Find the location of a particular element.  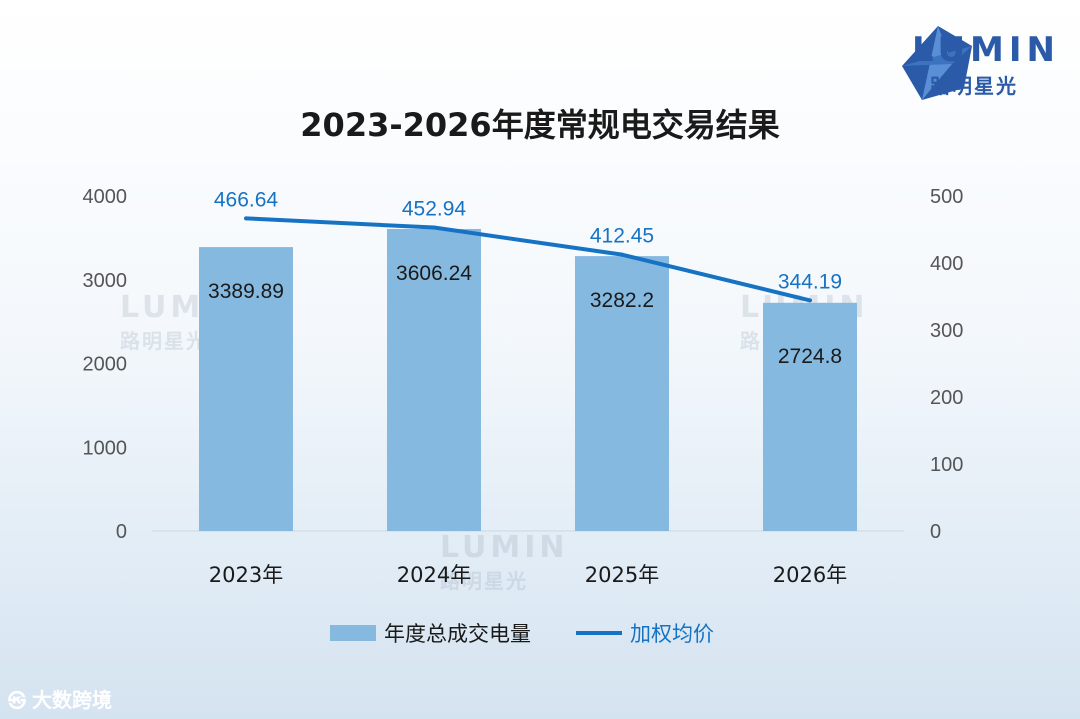

y-right-tick-label: 200 is located at coordinates (946, 398).